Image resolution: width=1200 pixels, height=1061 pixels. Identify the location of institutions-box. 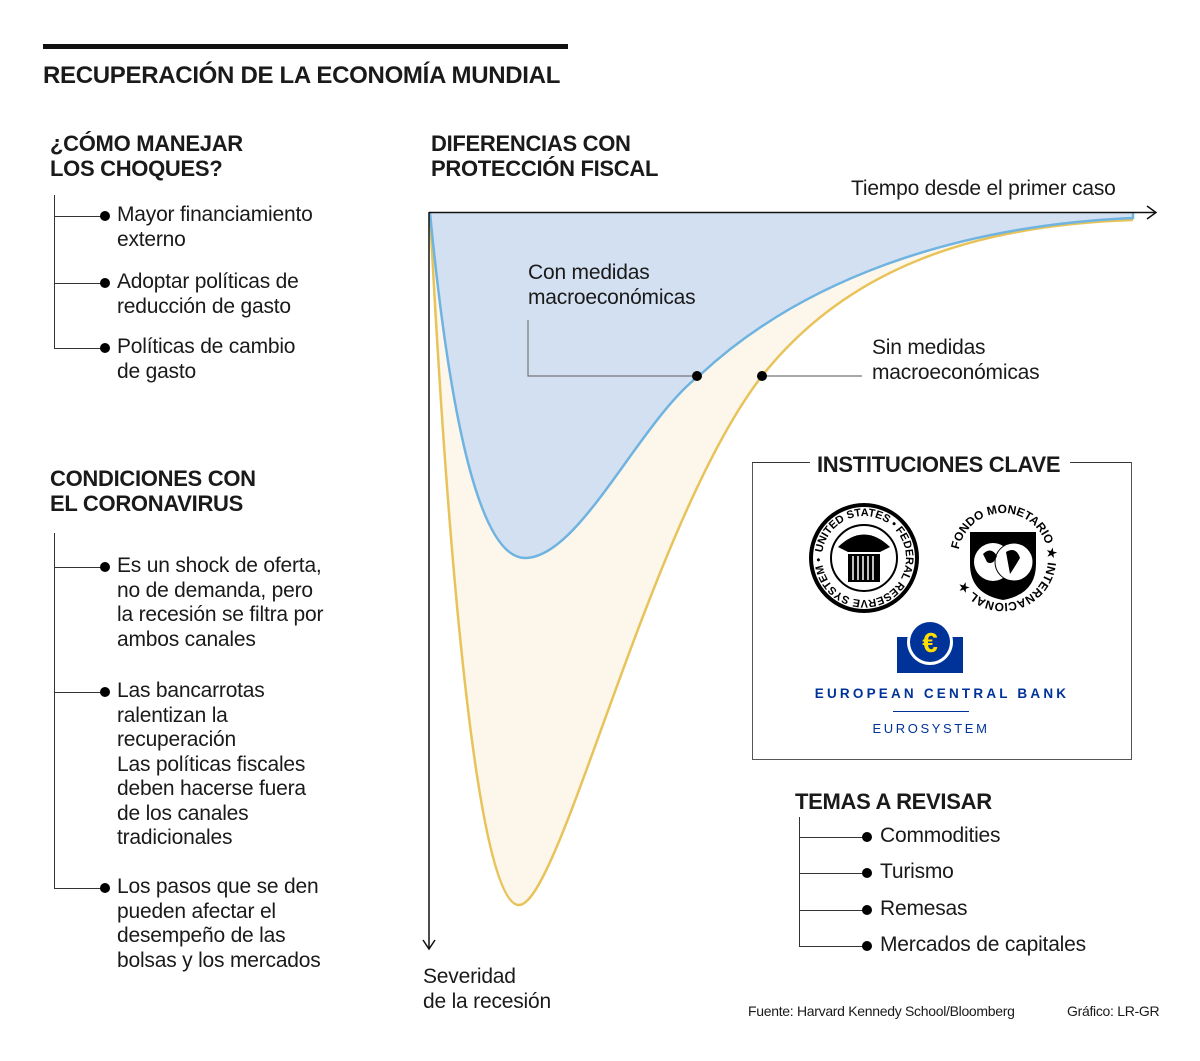
(942, 611).